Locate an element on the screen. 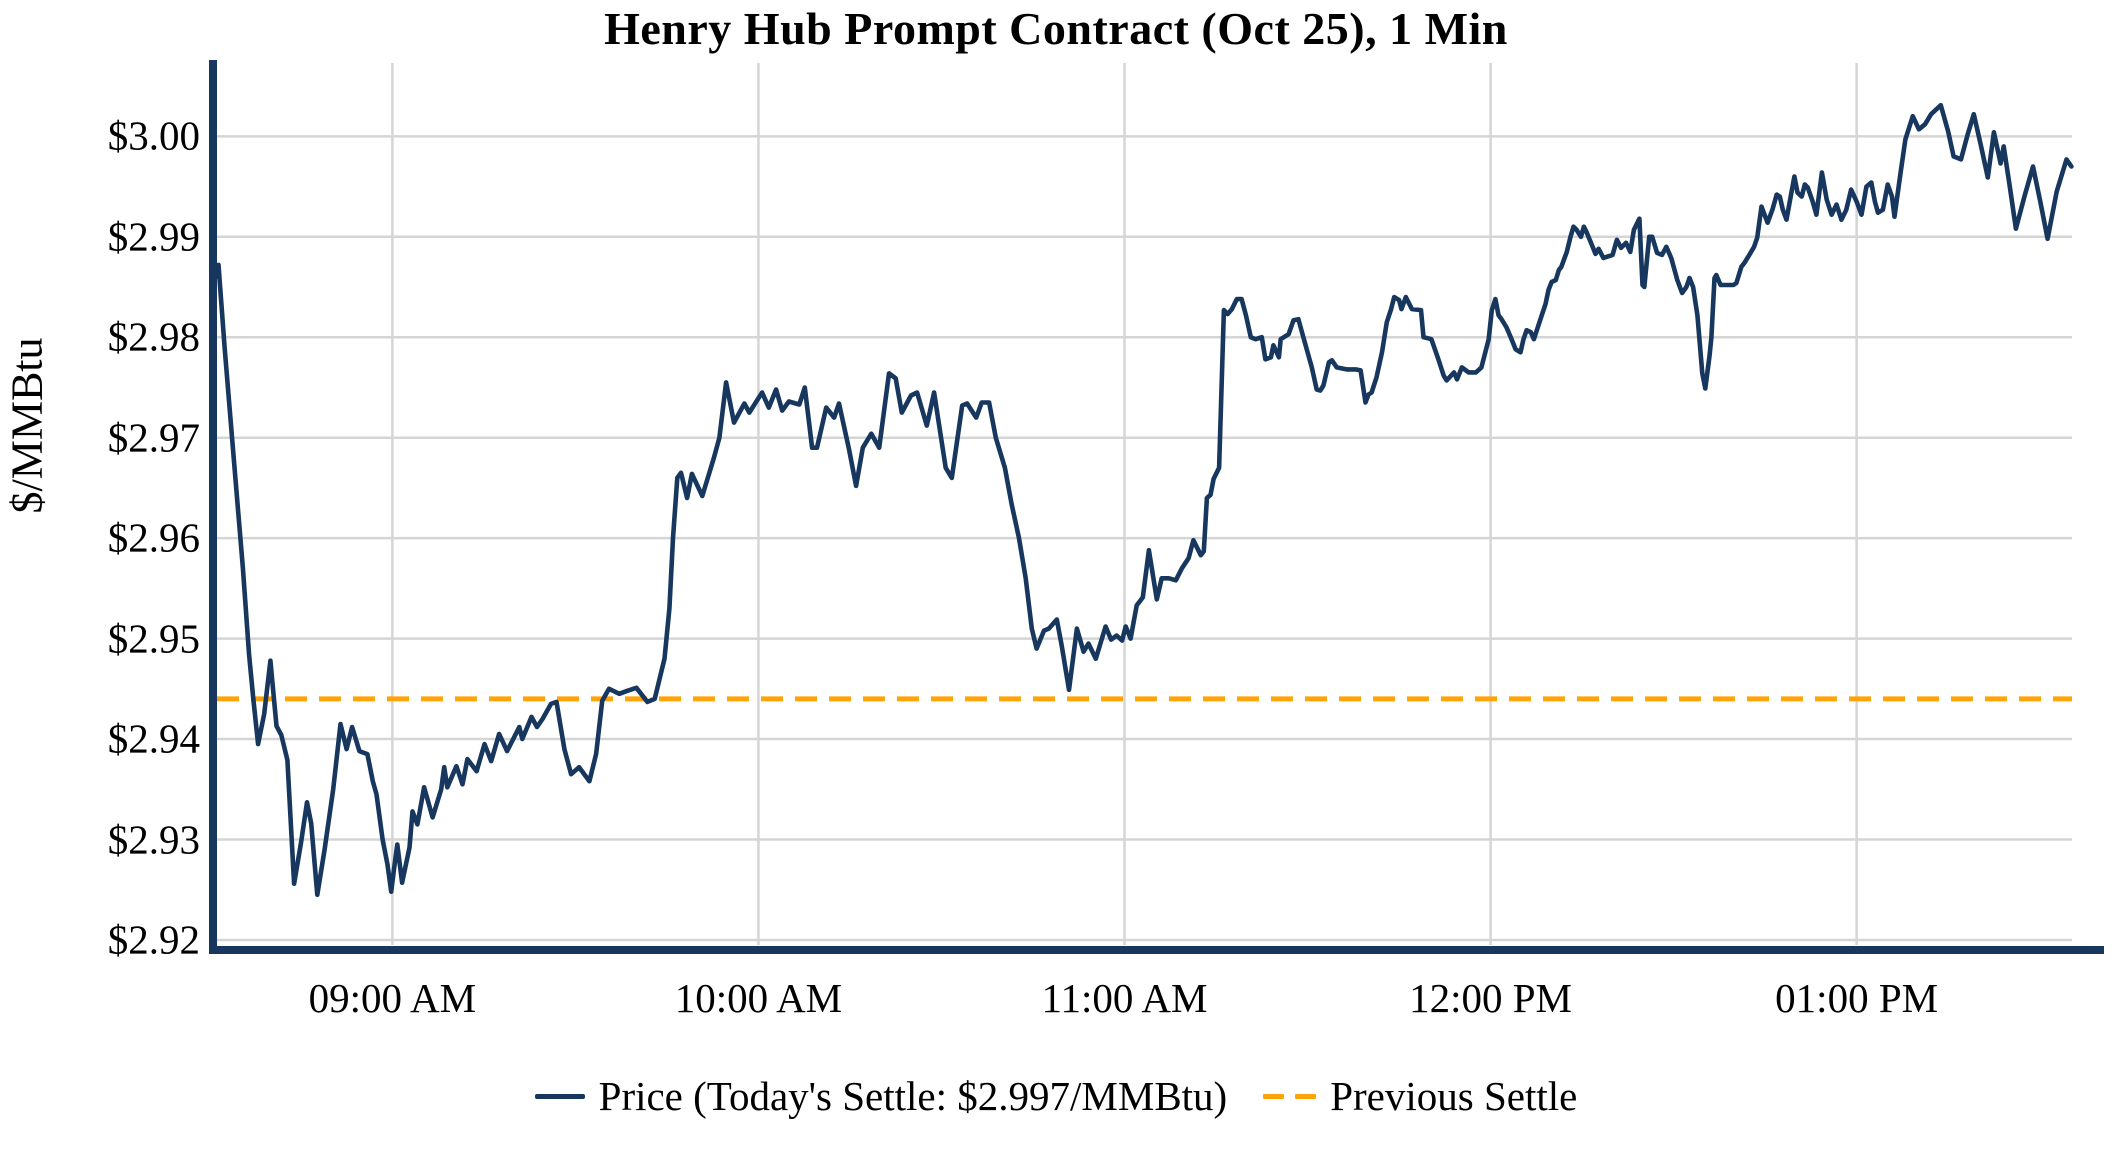  y-tick-label: $2.99 is located at coordinates (153, 236).